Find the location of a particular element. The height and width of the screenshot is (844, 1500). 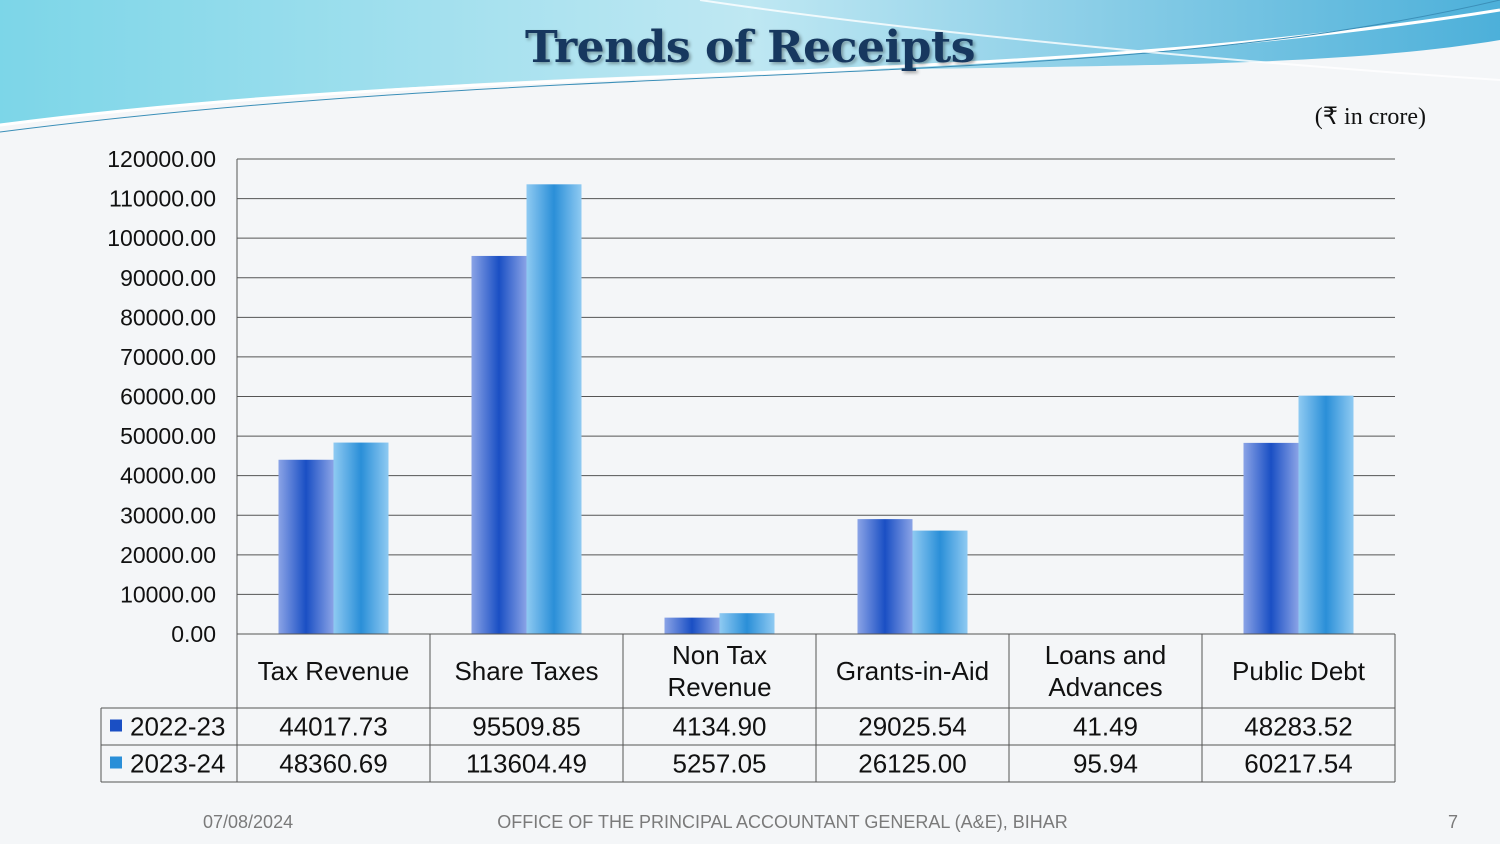

y-tick-label: 50000.00 is located at coordinates (168, 436).